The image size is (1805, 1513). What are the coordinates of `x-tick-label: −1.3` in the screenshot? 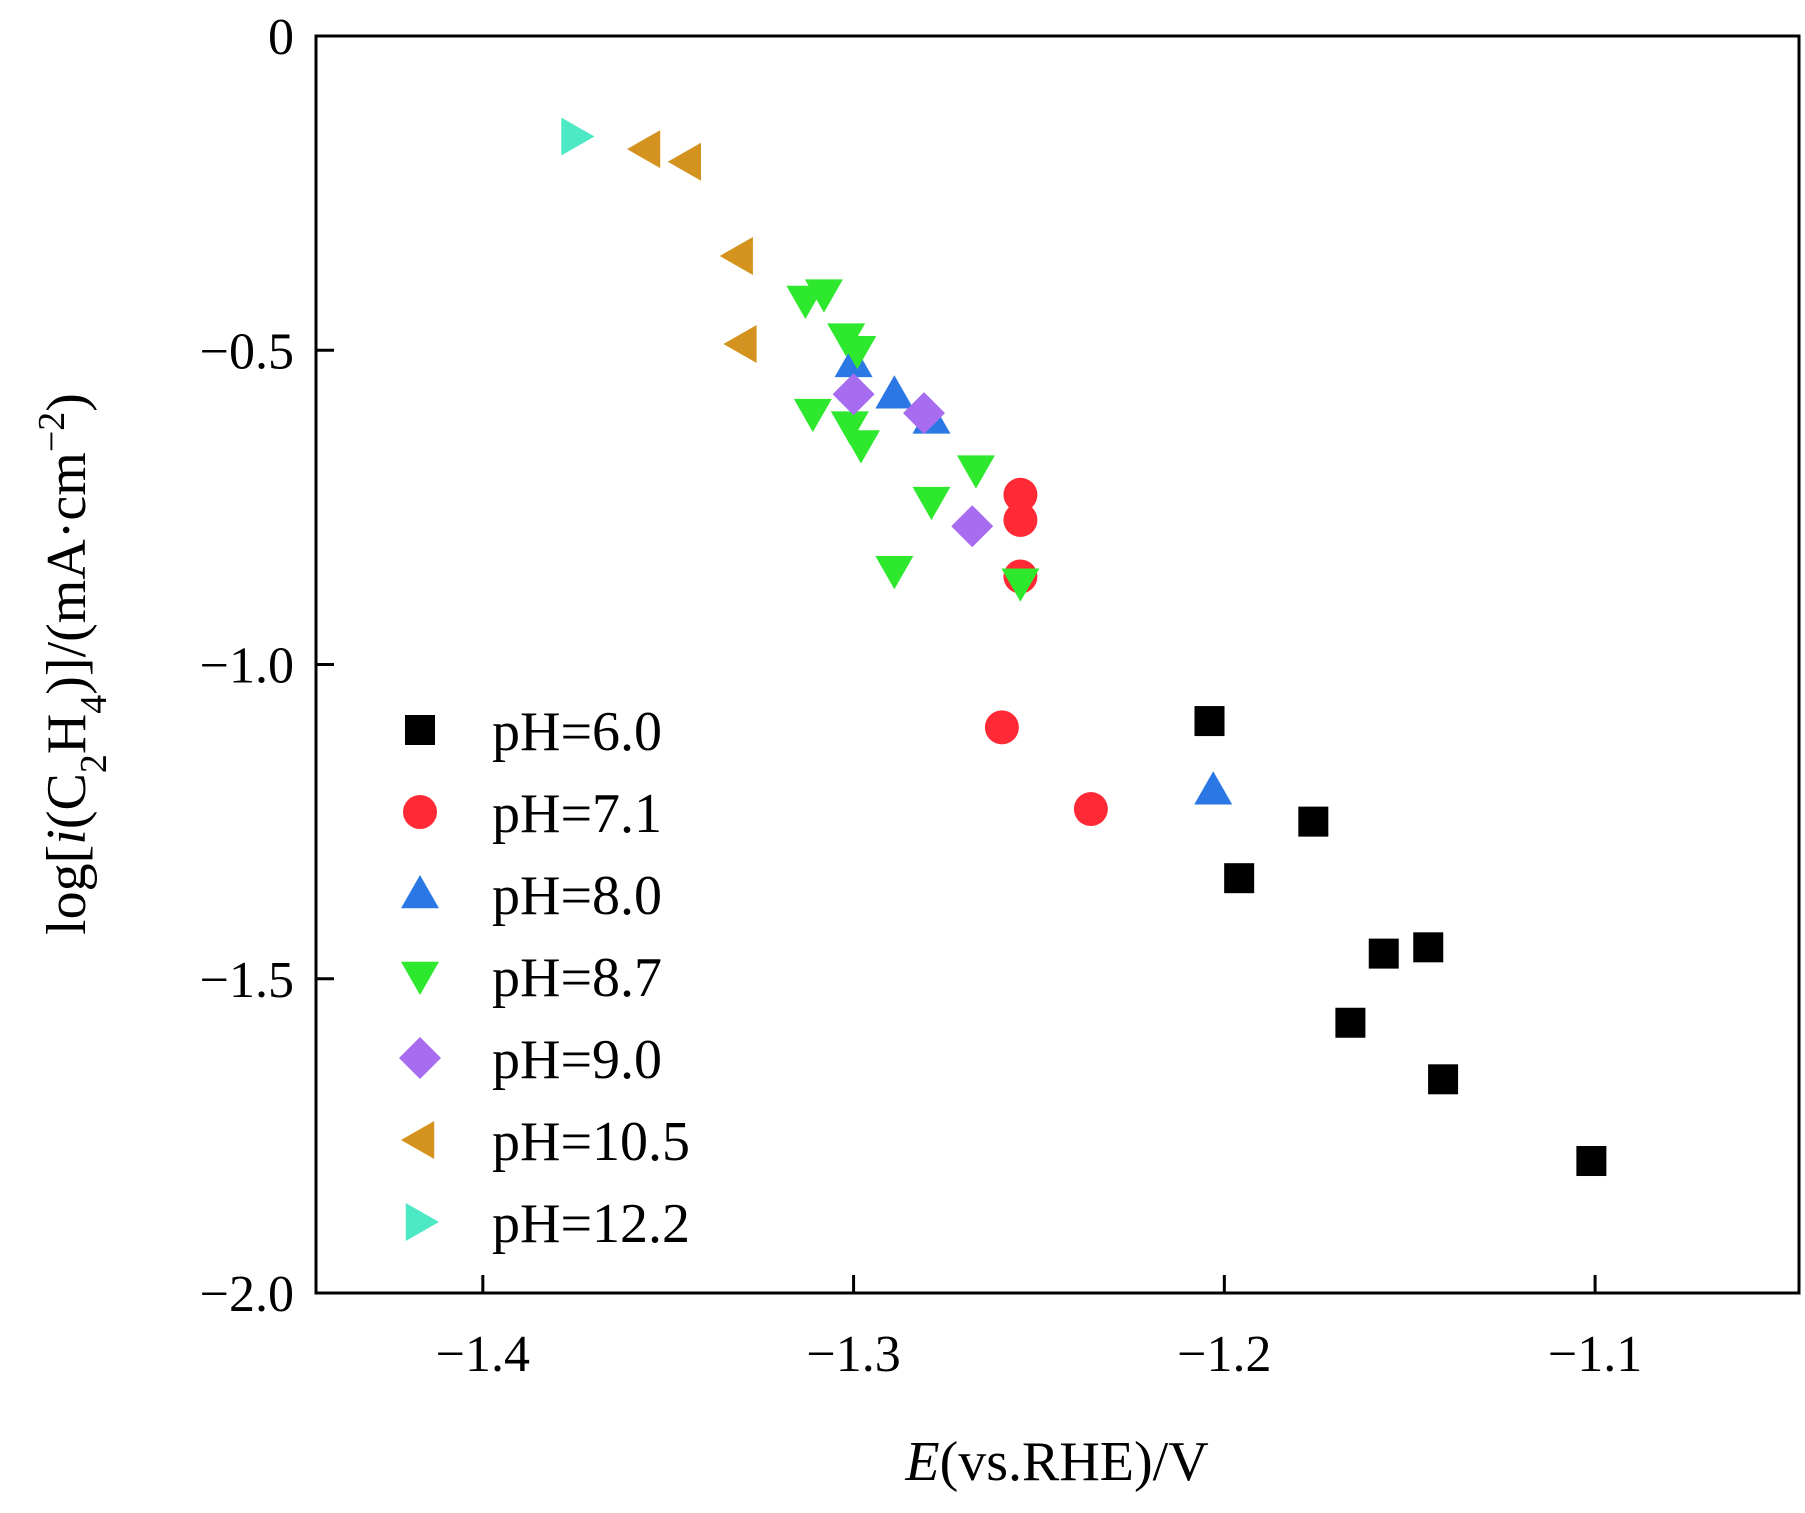 It's located at (853, 1354).